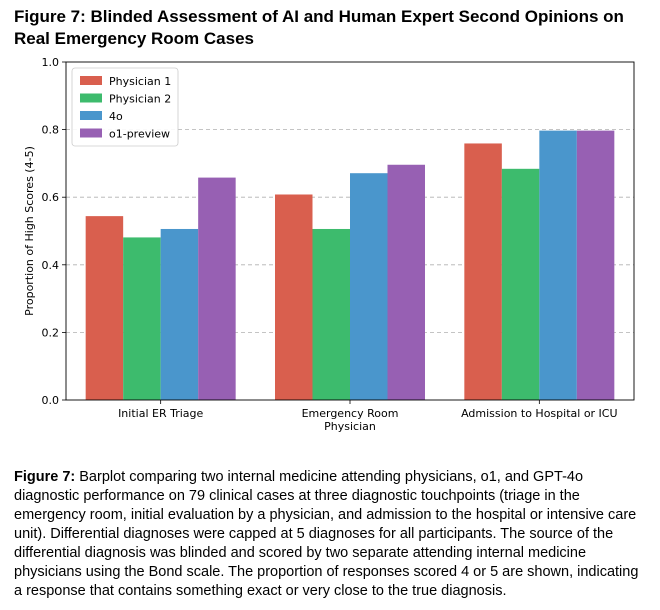 The image size is (660, 610). What do you see at coordinates (51, 62) in the screenshot?
I see `y-tick-label: 1.0` at bounding box center [51, 62].